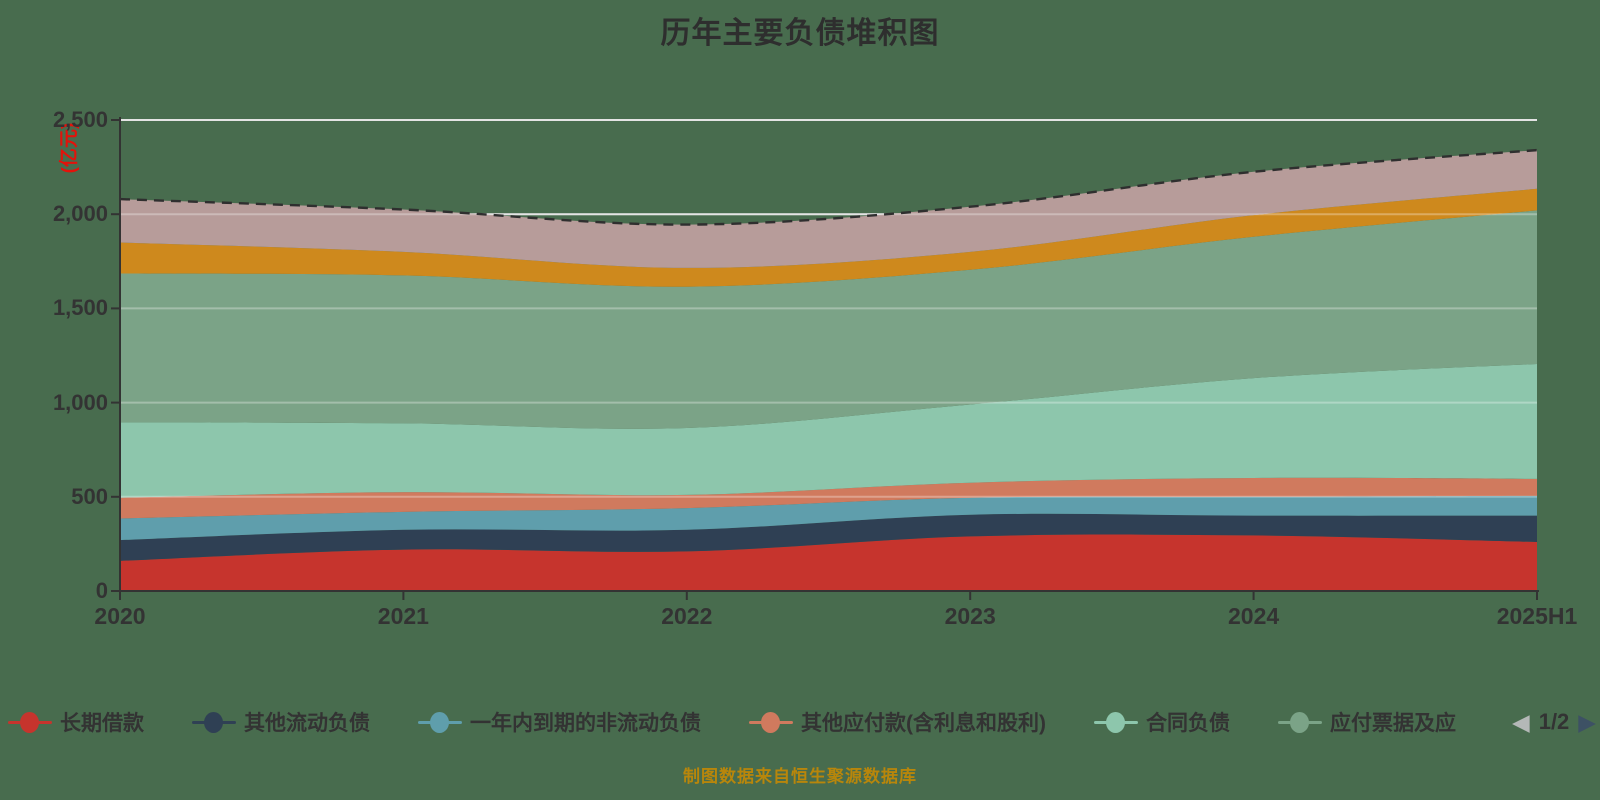 The image size is (1600, 800). I want to click on x-tick-label: 2025H1, so click(1537, 616).